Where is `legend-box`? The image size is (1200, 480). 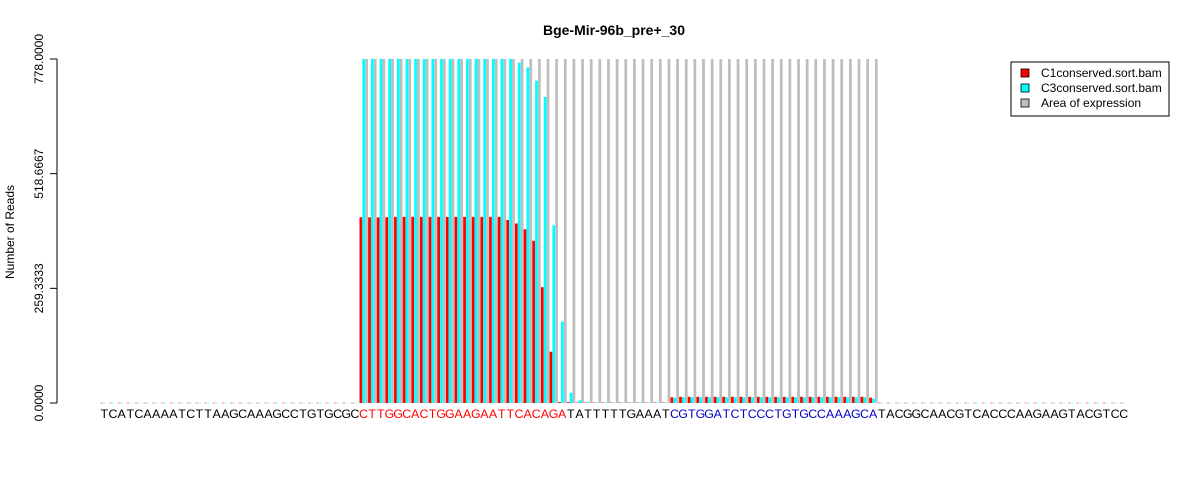
legend-box is located at coordinates (1090, 89).